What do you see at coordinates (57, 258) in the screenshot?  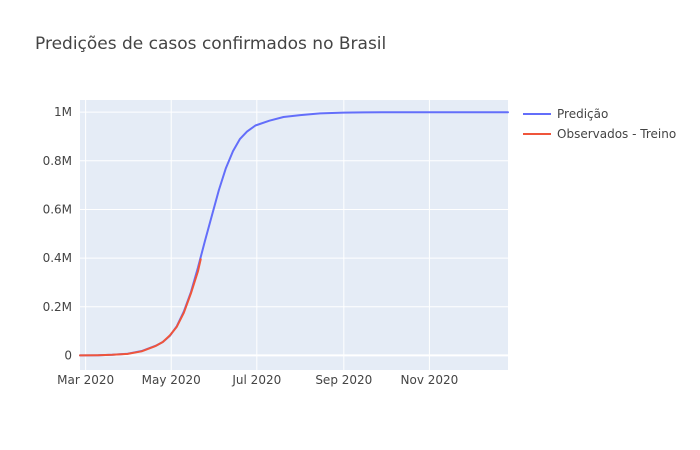 I see `y-tick-label: 0.4M` at bounding box center [57, 258].